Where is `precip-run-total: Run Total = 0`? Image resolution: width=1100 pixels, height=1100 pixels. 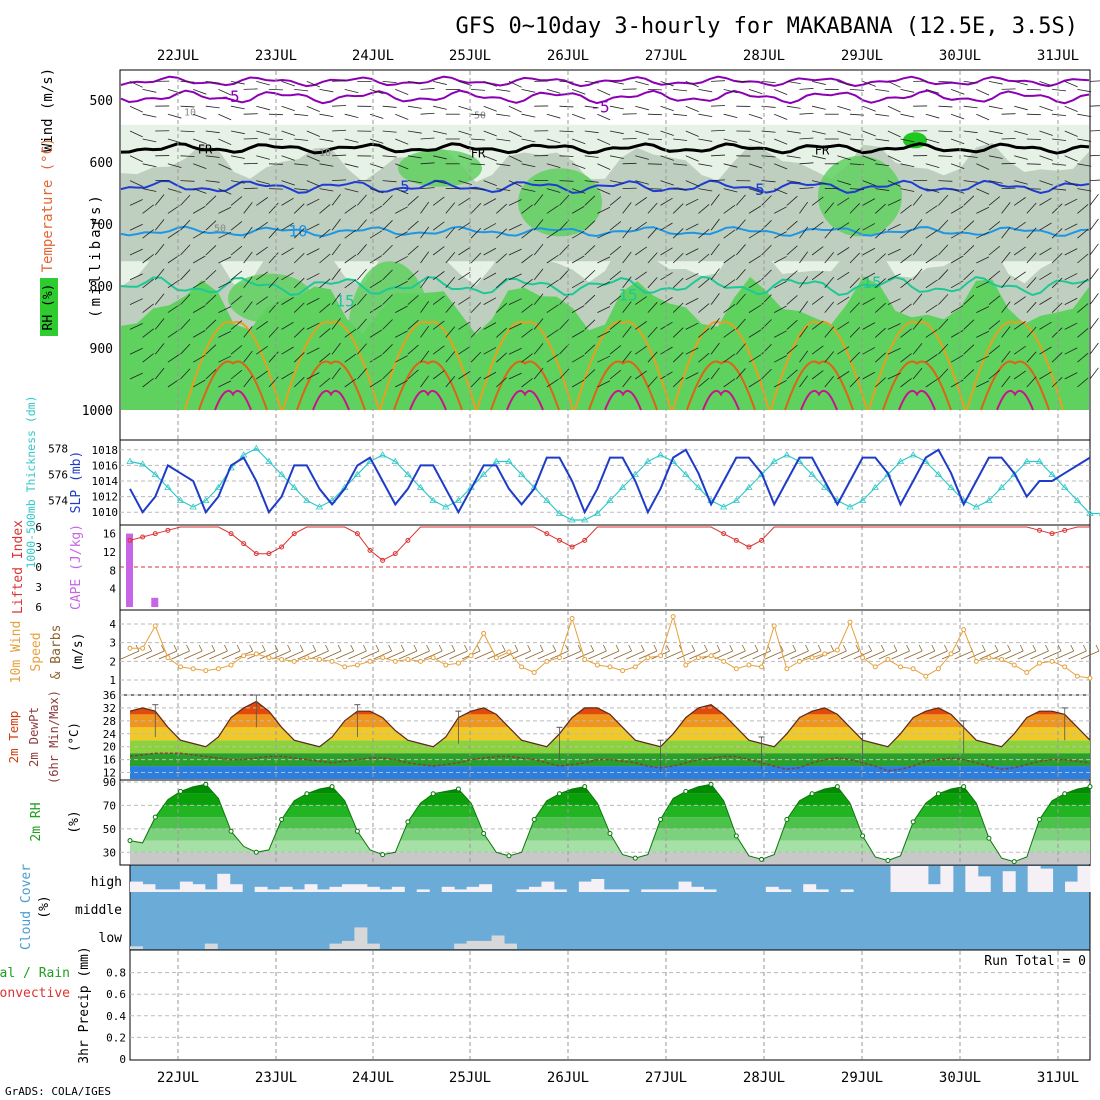 precip-run-total: Run Total = 0 is located at coordinates (1035, 961).